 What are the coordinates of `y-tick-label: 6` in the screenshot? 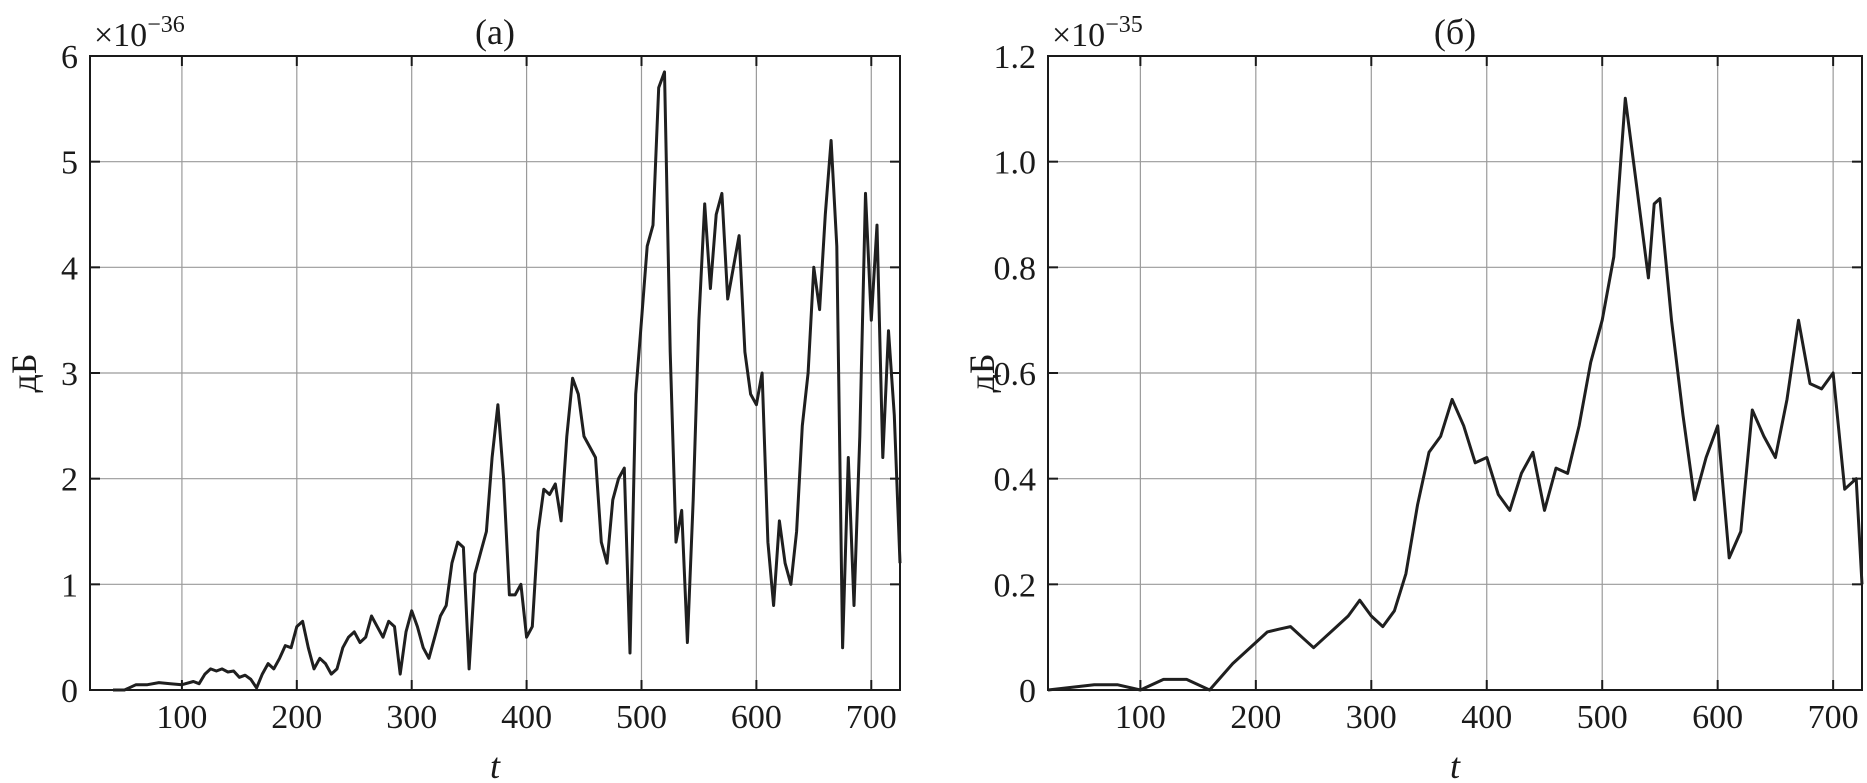 It's located at (69, 57).